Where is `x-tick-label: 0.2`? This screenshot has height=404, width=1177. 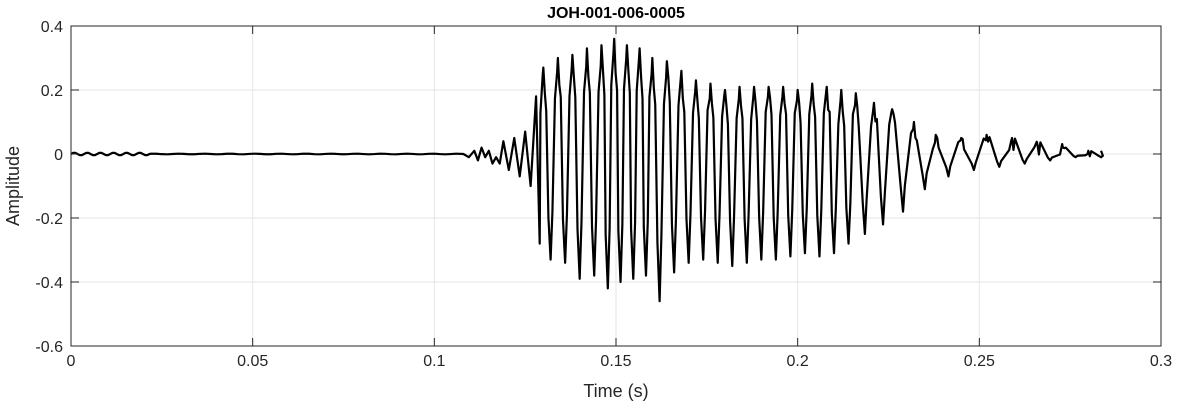
x-tick-label: 0.2 is located at coordinates (798, 361).